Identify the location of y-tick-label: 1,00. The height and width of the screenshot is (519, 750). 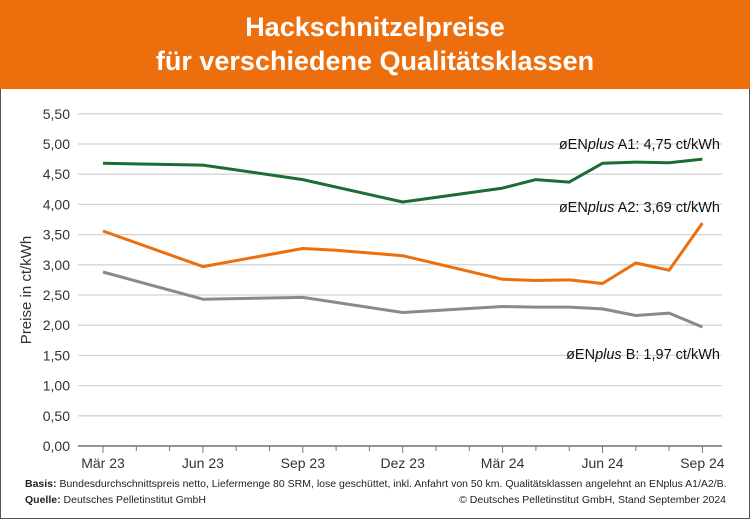
(56, 386).